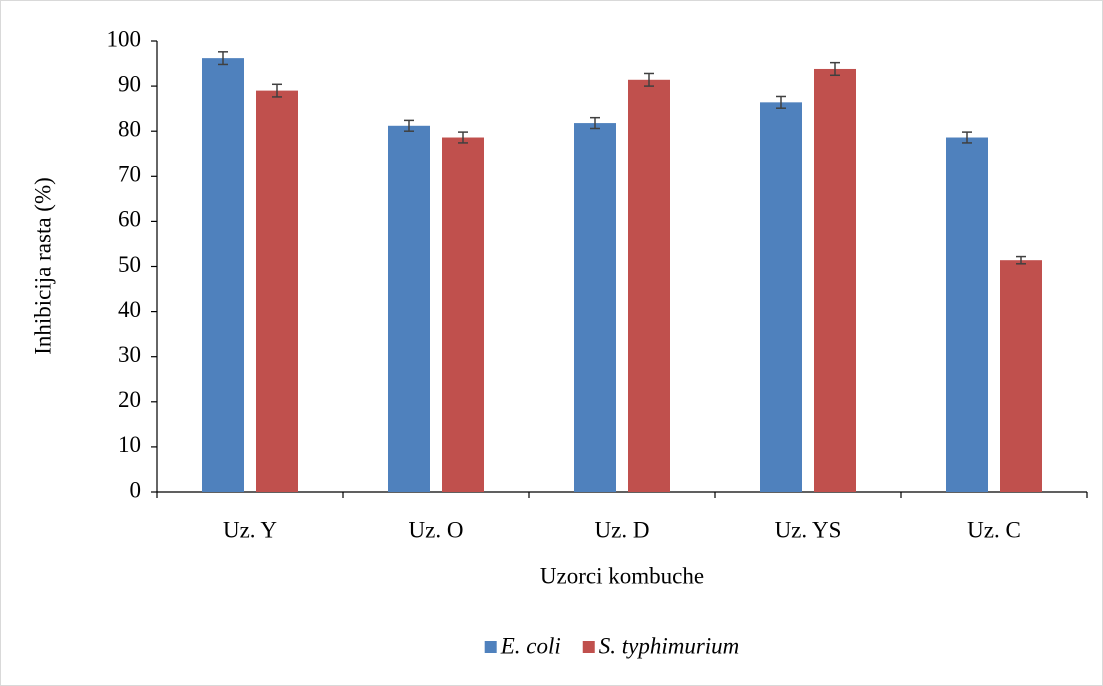 Image resolution: width=1103 pixels, height=686 pixels. I want to click on legend: E. coli S. typhimurium, so click(612, 645).